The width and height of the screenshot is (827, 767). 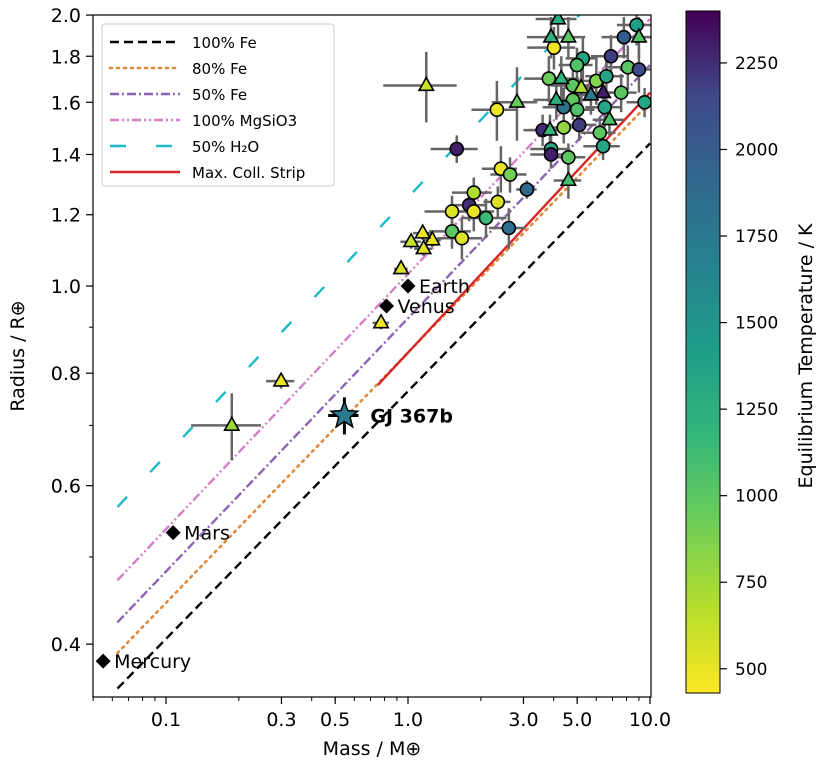 What do you see at coordinates (408, 286) in the screenshot?
I see `planet-marker-earth` at bounding box center [408, 286].